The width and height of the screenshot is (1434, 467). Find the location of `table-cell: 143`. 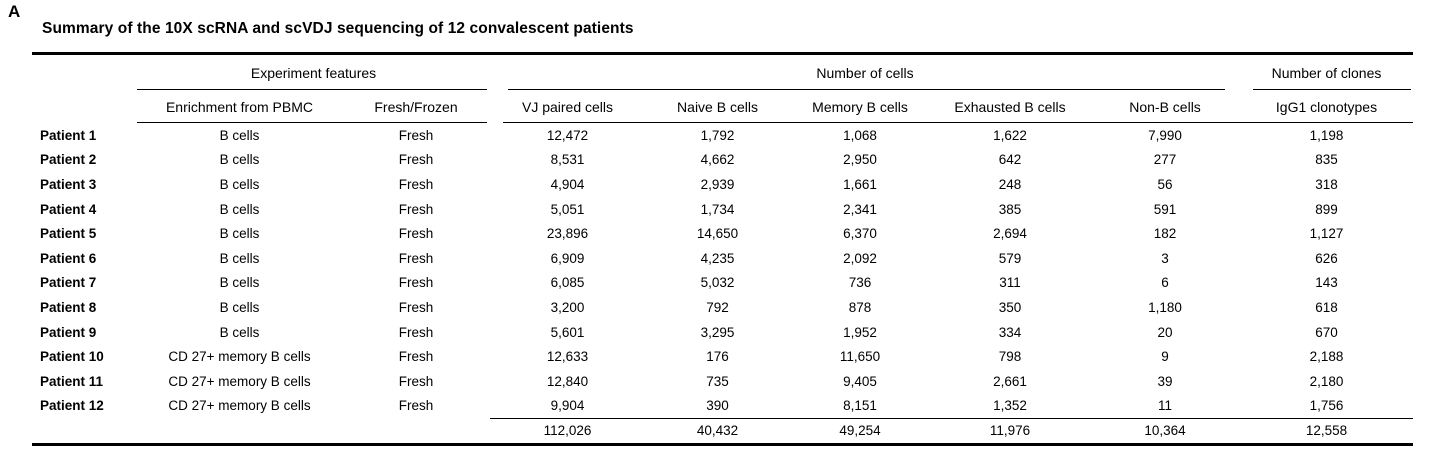

table-cell: 143 is located at coordinates (1326, 283).